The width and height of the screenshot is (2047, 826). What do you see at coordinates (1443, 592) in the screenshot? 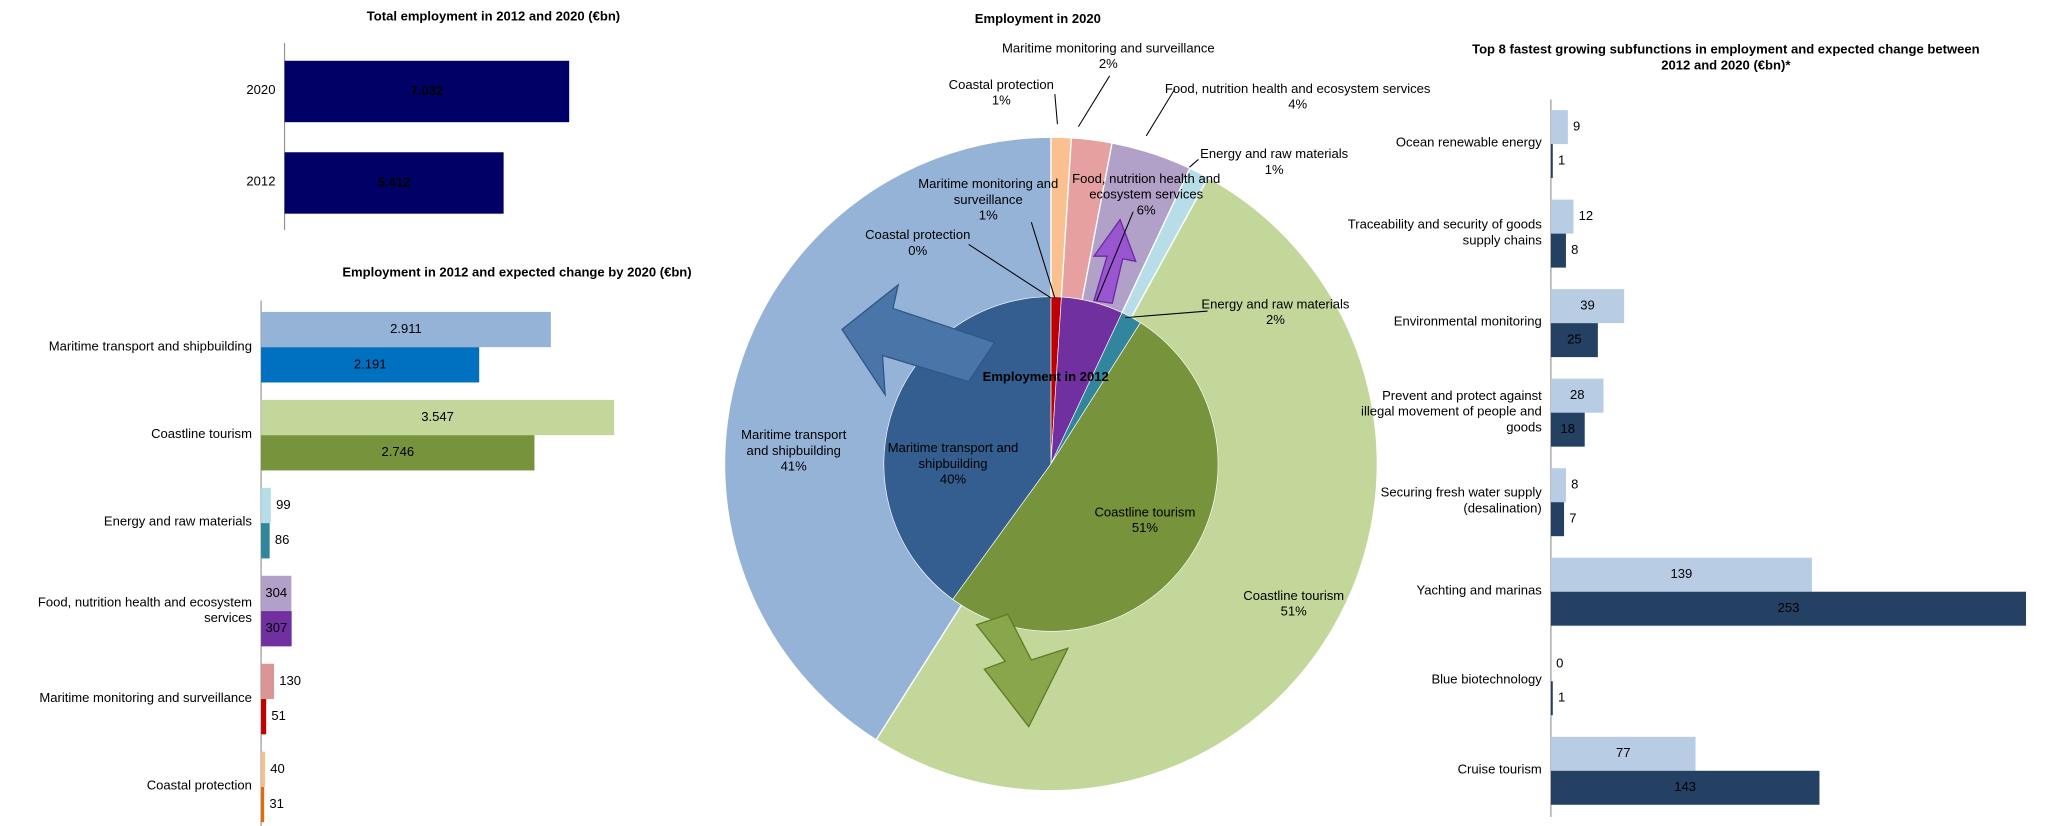
I see `category-label-box: Yachting and marinas` at bounding box center [1443, 592].